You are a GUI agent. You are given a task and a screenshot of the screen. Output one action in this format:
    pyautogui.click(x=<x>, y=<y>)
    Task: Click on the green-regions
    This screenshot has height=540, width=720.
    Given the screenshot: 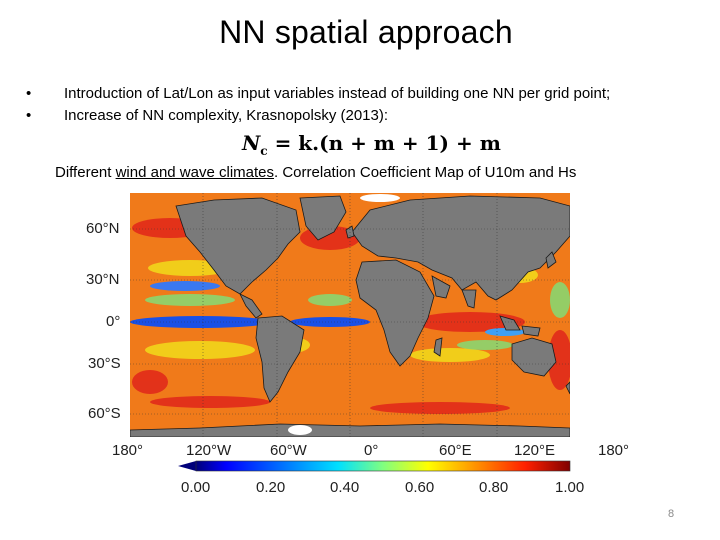 What is the action you would take?
    pyautogui.click(x=357, y=316)
    